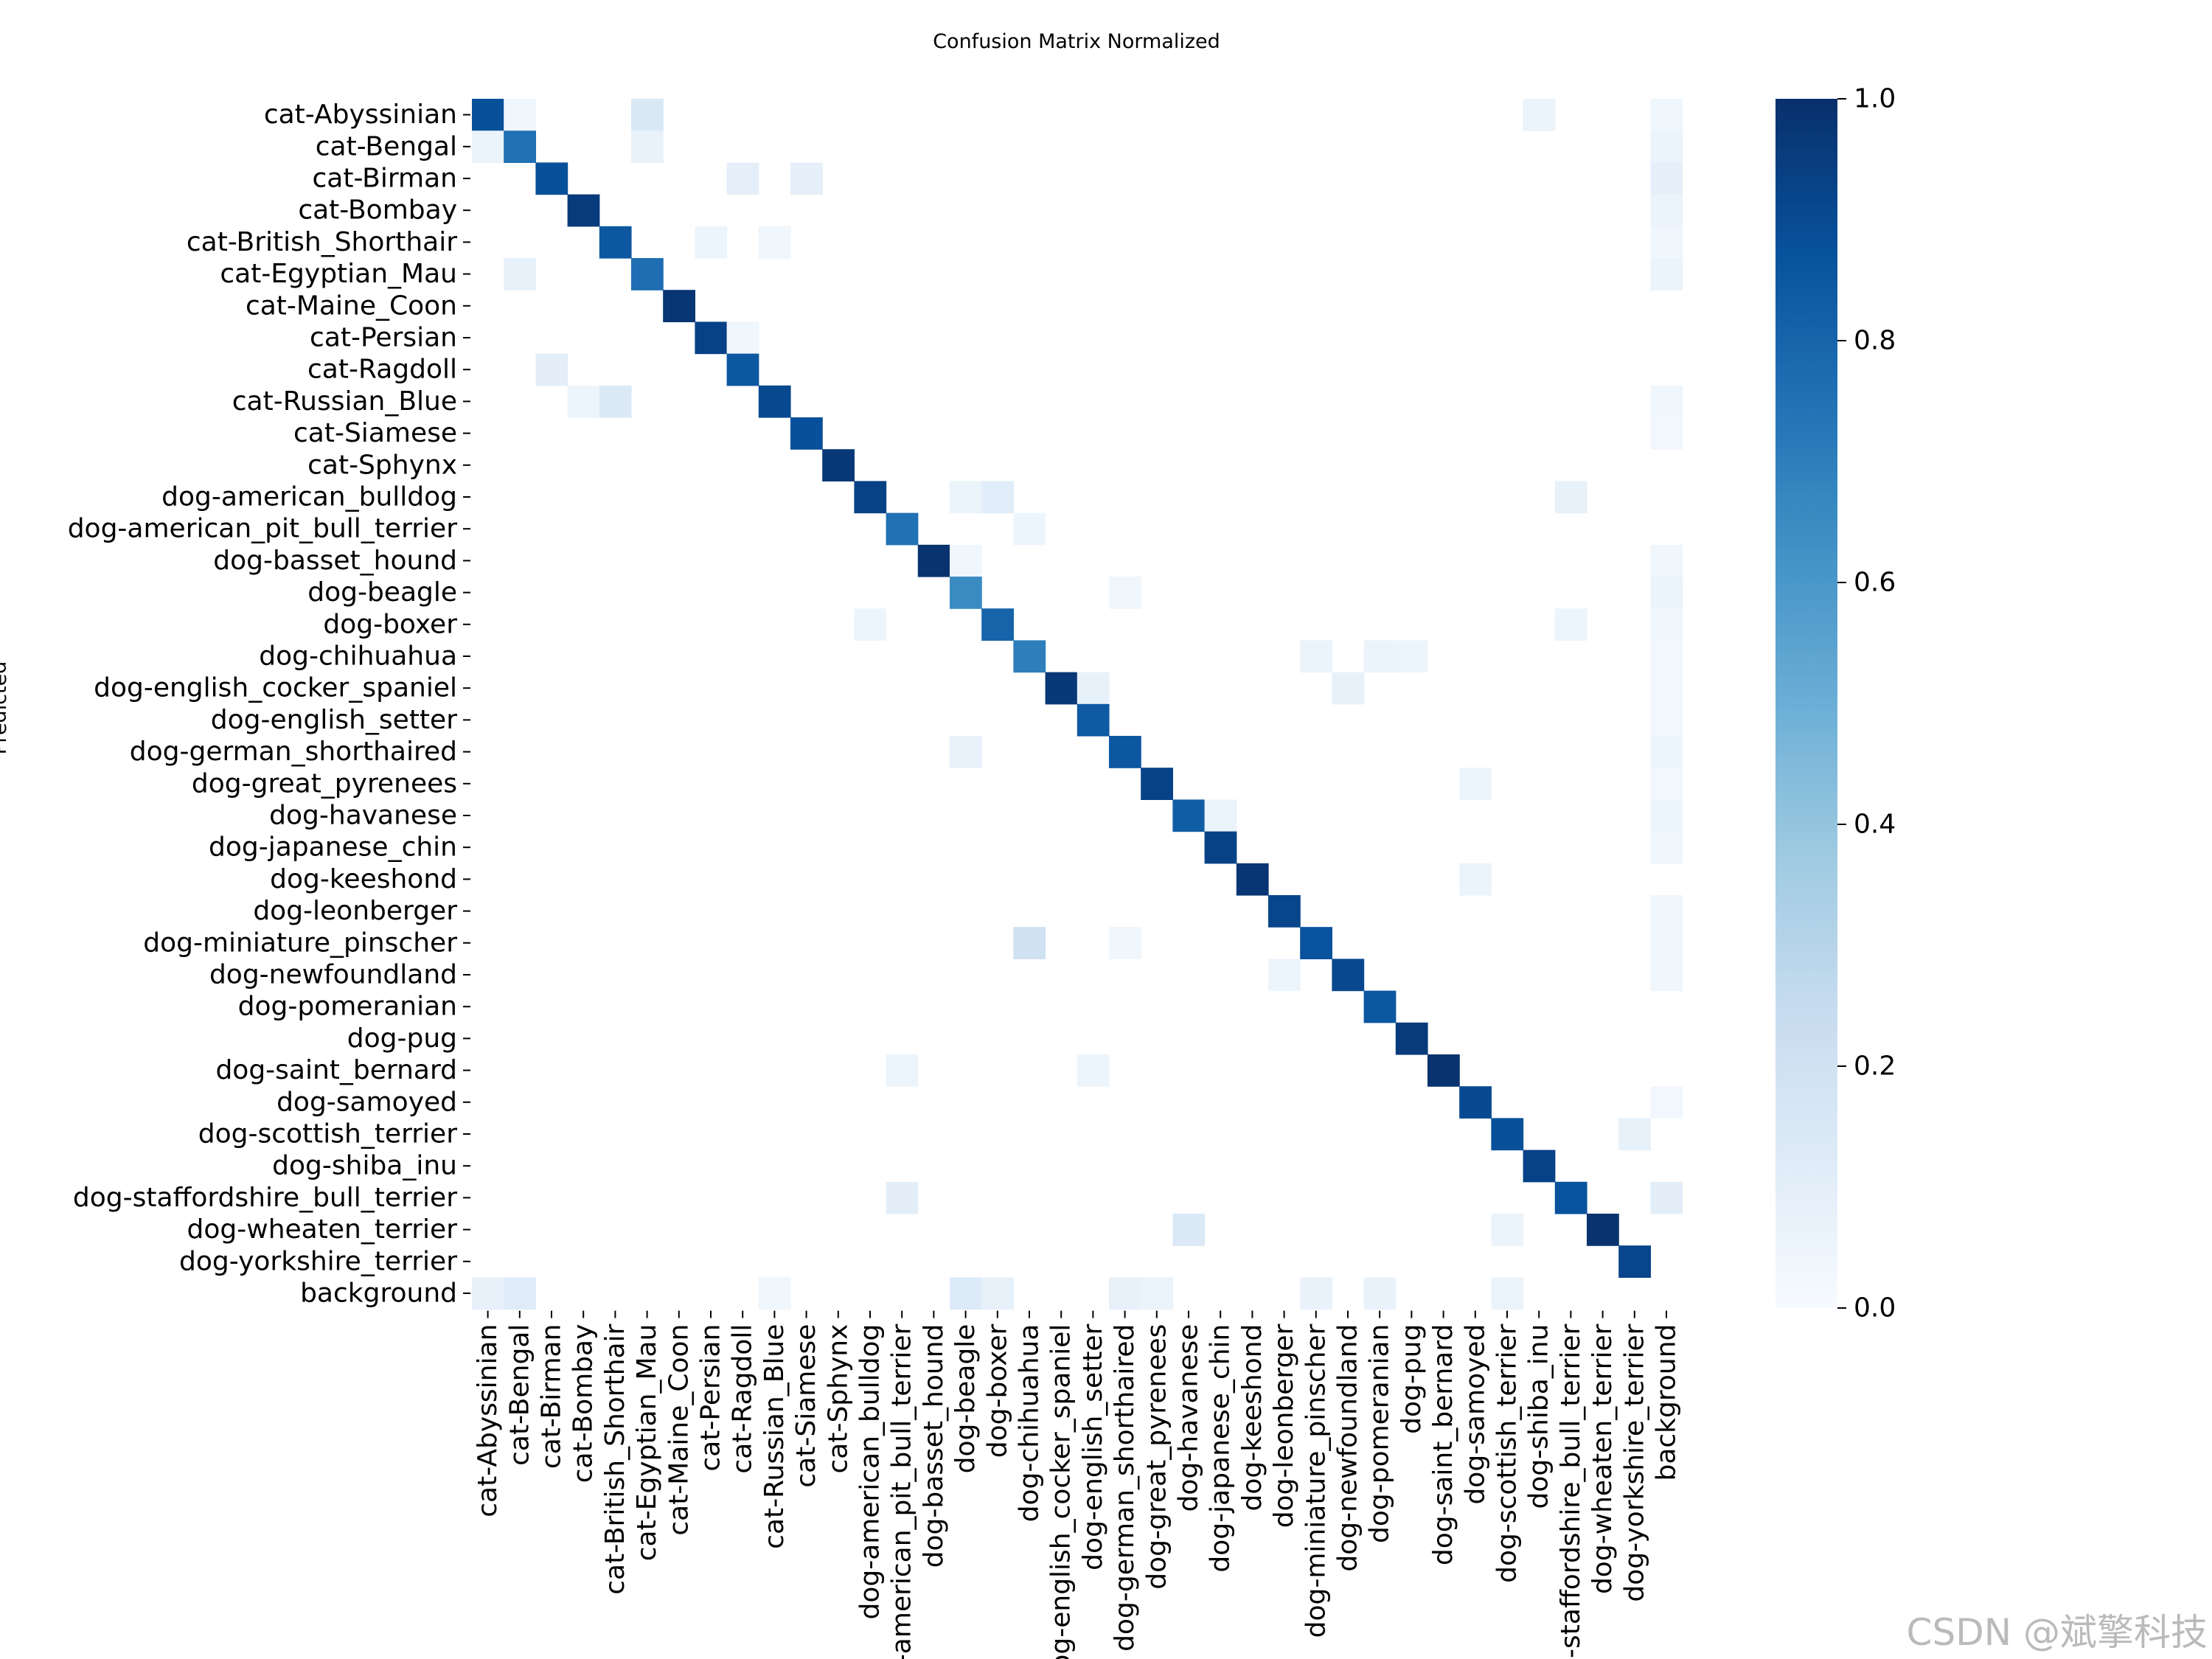 The image size is (2212, 1659). I want to click on y-tick-label: dog-pomeranian, so click(347, 1007).